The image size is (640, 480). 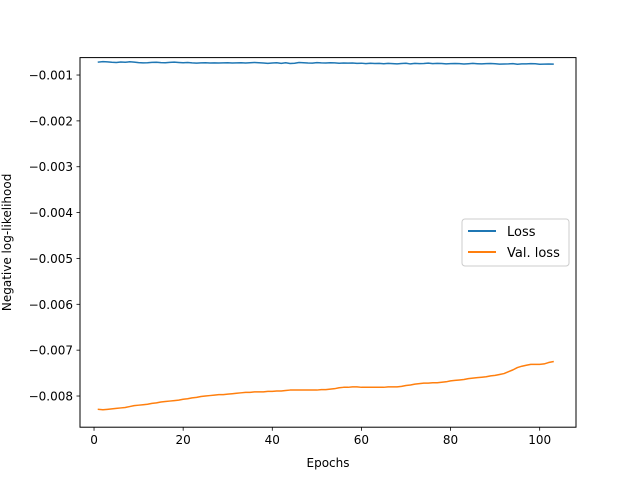 I want to click on x-tick-label: 100, so click(x=539, y=440).